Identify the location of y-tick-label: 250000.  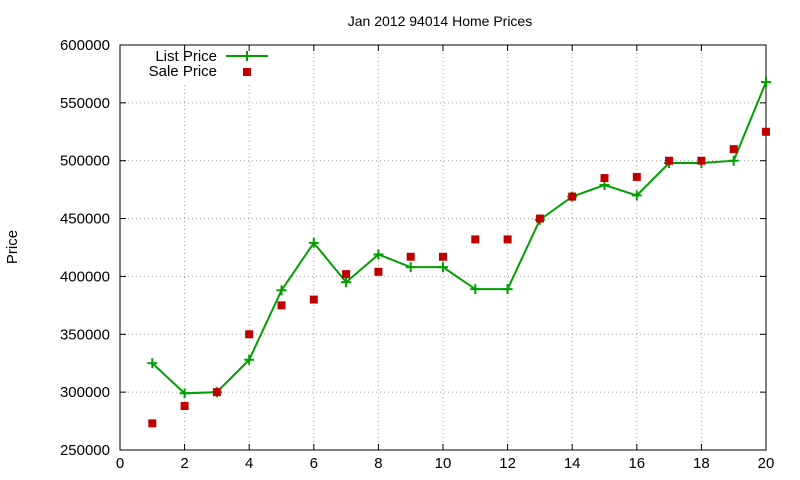
(85, 450).